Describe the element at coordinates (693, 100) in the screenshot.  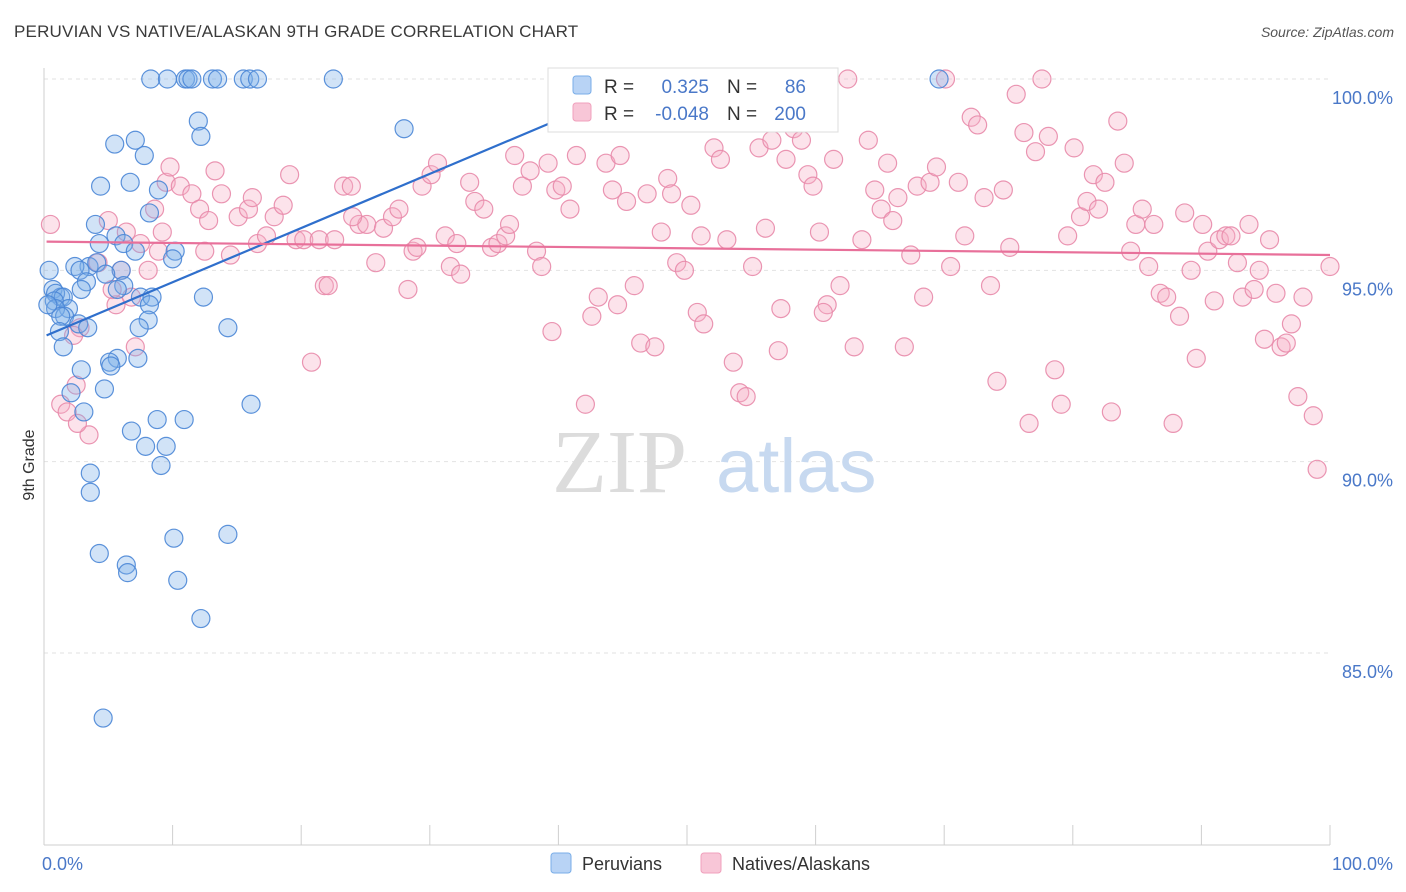
I see `legend-stats: R = 0.325 N = 86 R = -0.048 N = 200` at that location.